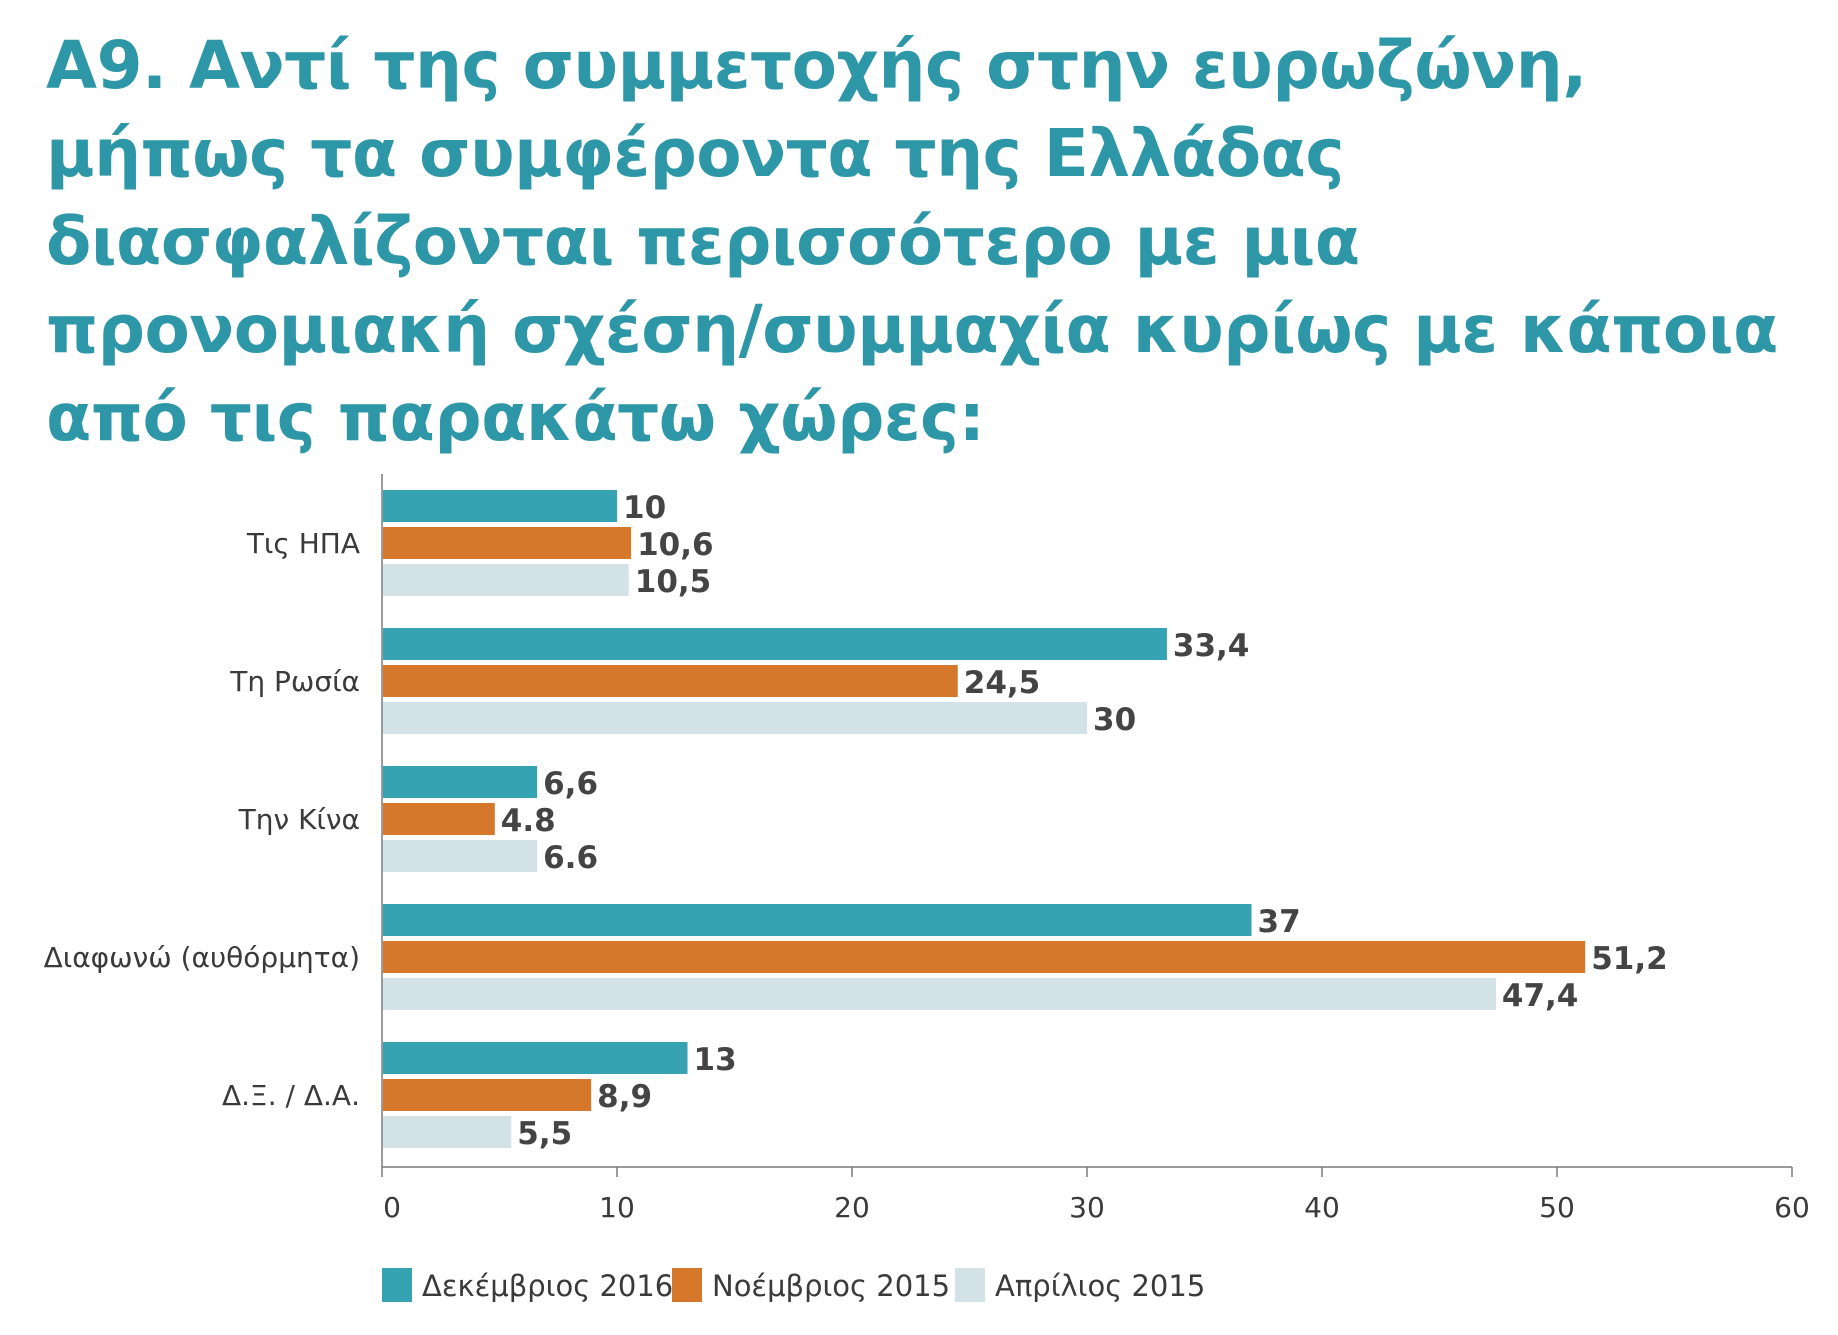 This screenshot has height=1335, width=1838. What do you see at coordinates (570, 858) in the screenshot?
I see `data-label: 6.6` at bounding box center [570, 858].